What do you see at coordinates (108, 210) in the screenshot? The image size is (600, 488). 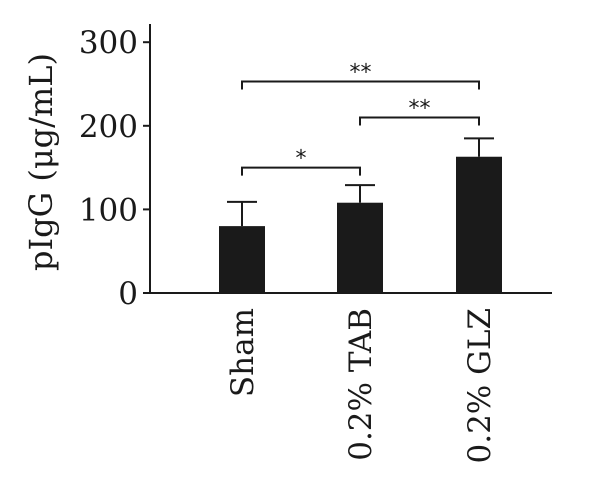 I see `y-tick-label: 100` at bounding box center [108, 210].